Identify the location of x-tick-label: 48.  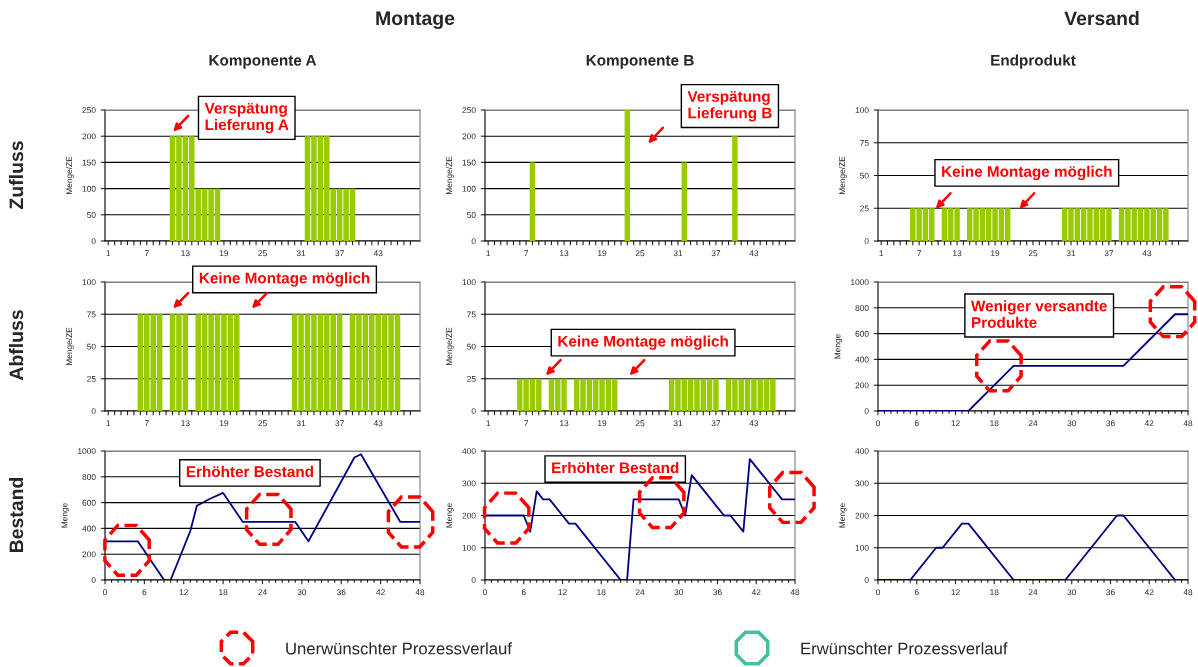
(795, 592).